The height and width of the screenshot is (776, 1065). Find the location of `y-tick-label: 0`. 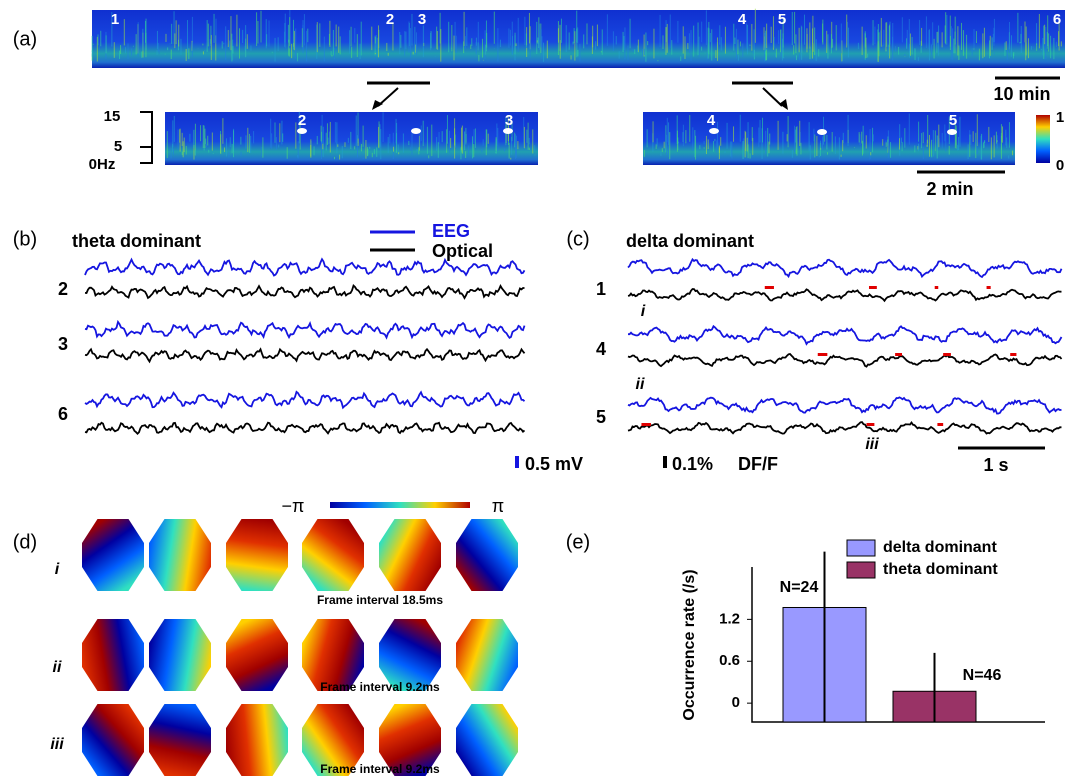

y-tick-label: 0 is located at coordinates (736, 702).